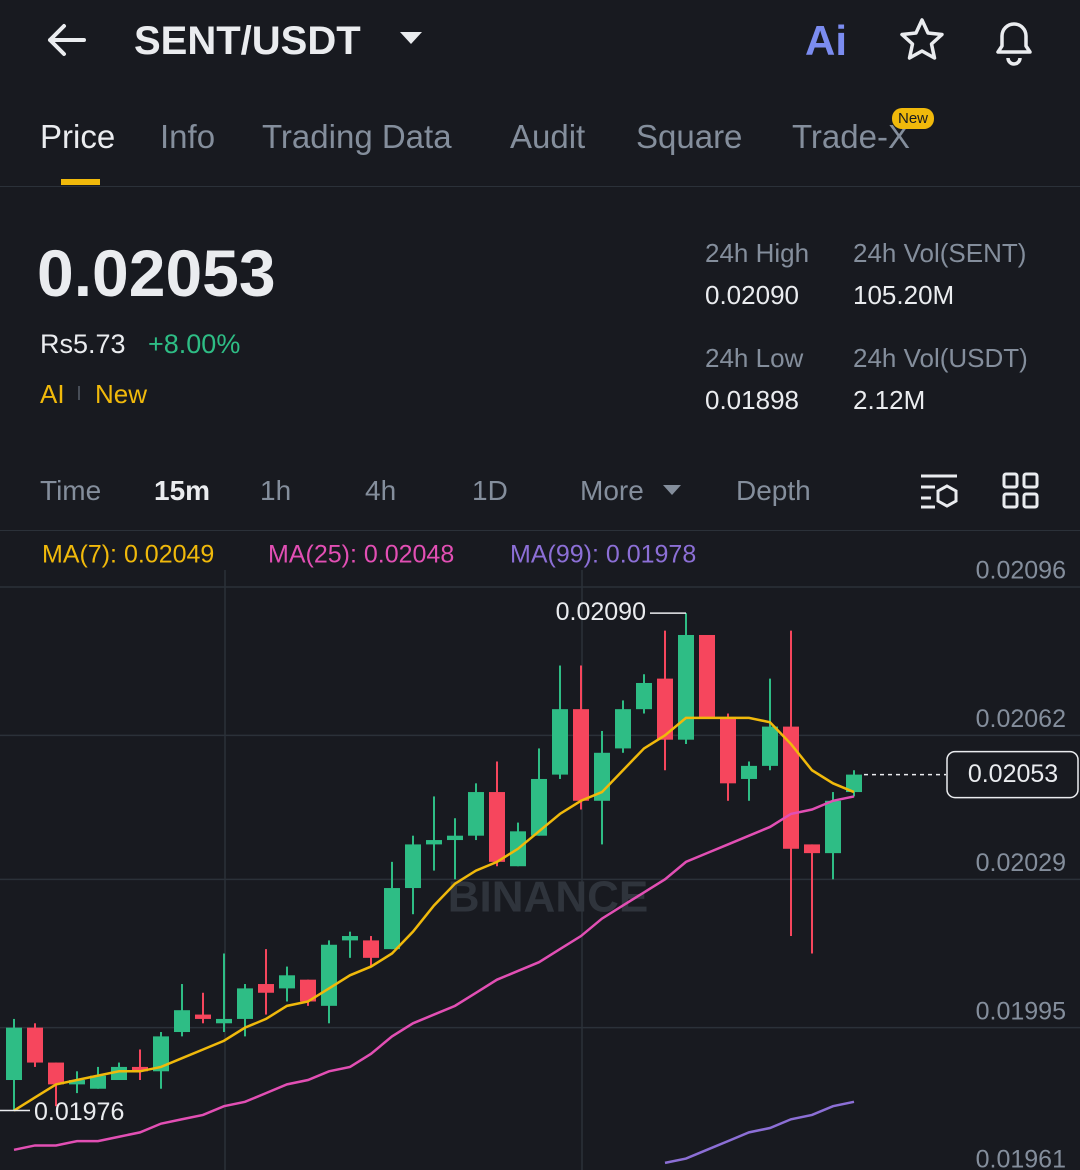 This screenshot has height=1170, width=1080. I want to click on separator, so click(79, 393).